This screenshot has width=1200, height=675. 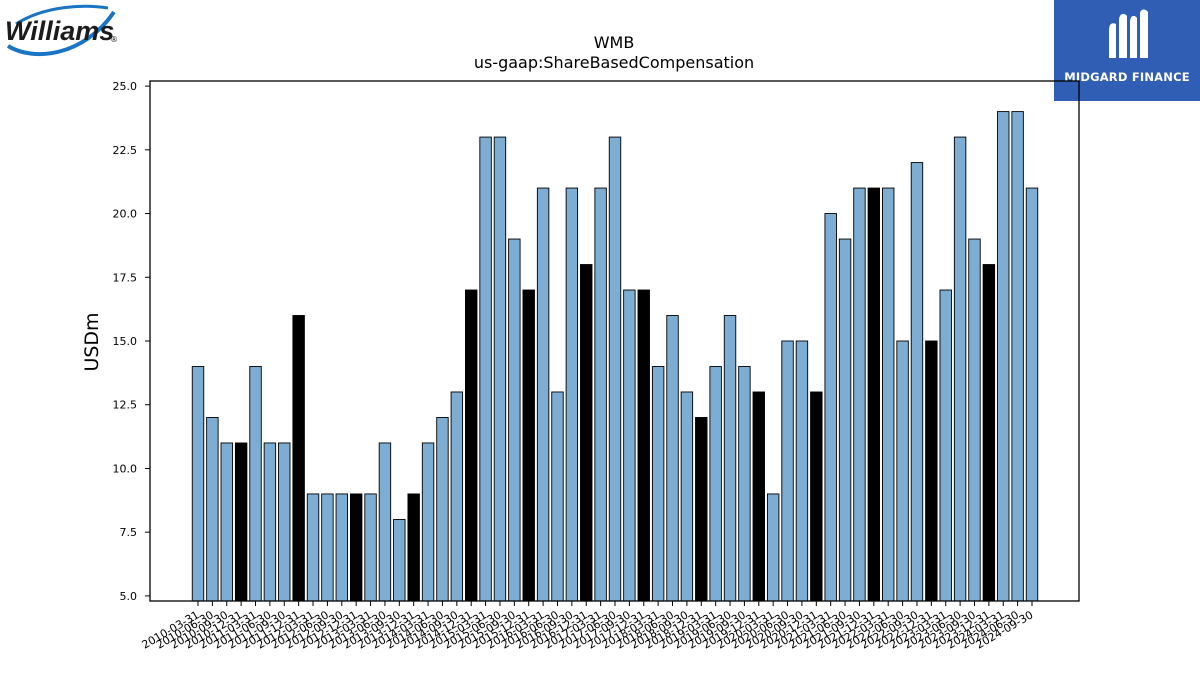 I want to click on williams-logo: Williams ®, so click(x=62, y=35).